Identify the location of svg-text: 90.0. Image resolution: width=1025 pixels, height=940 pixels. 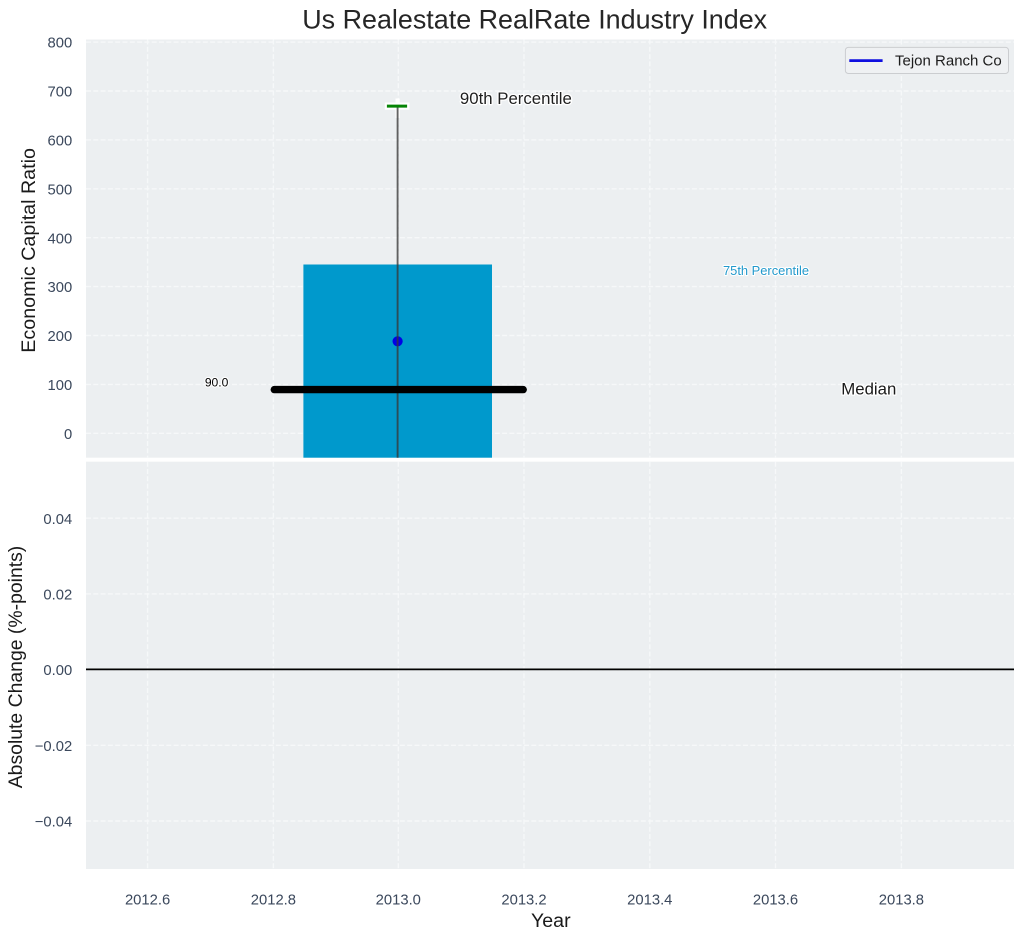
(217, 382).